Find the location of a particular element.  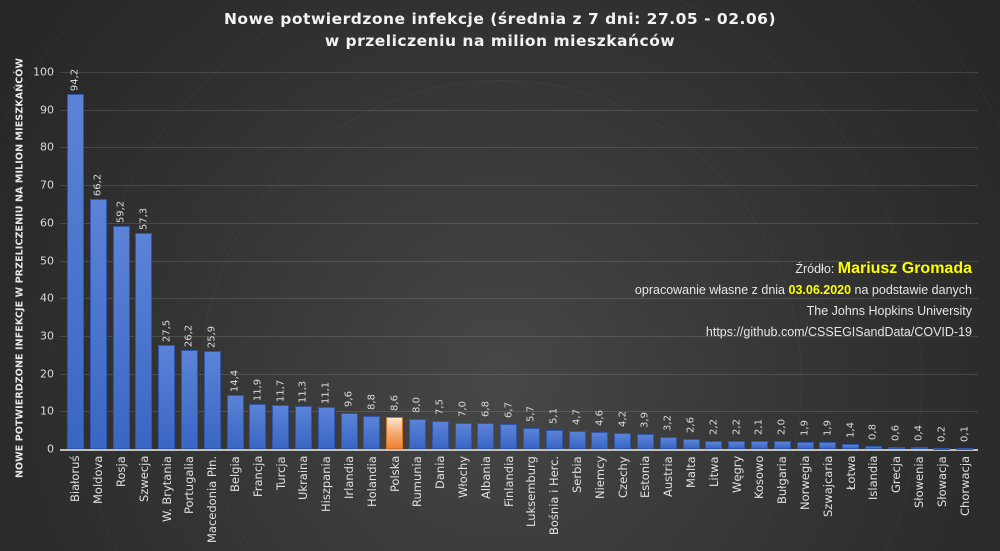

x-category-text: Słowenia is located at coordinates (919, 482).